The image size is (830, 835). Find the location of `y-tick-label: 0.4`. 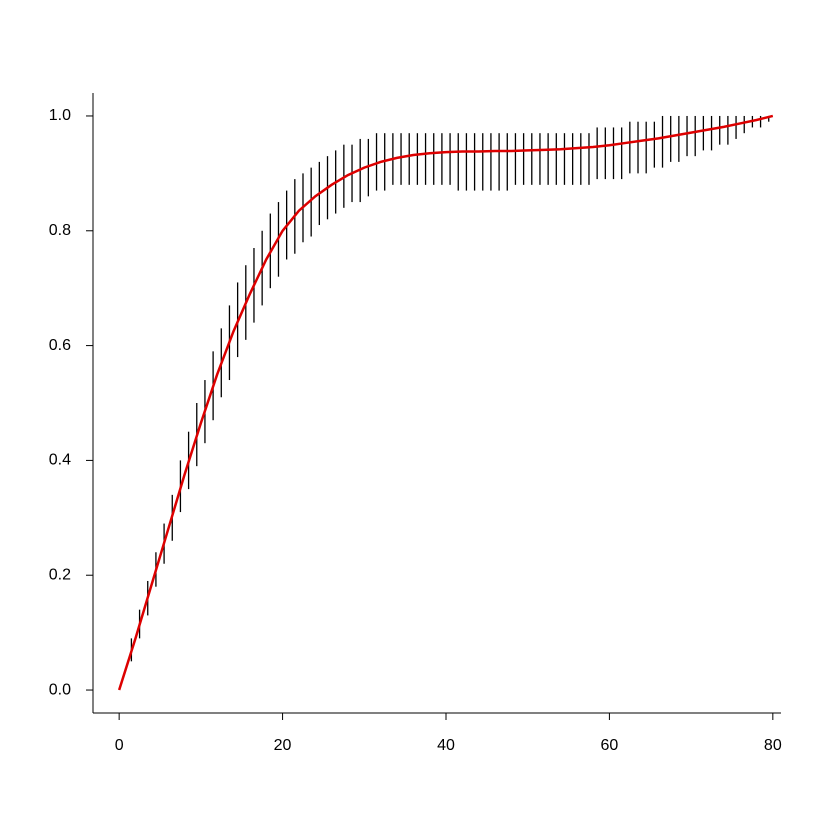

y-tick-label: 0.4 is located at coordinates (60, 460).